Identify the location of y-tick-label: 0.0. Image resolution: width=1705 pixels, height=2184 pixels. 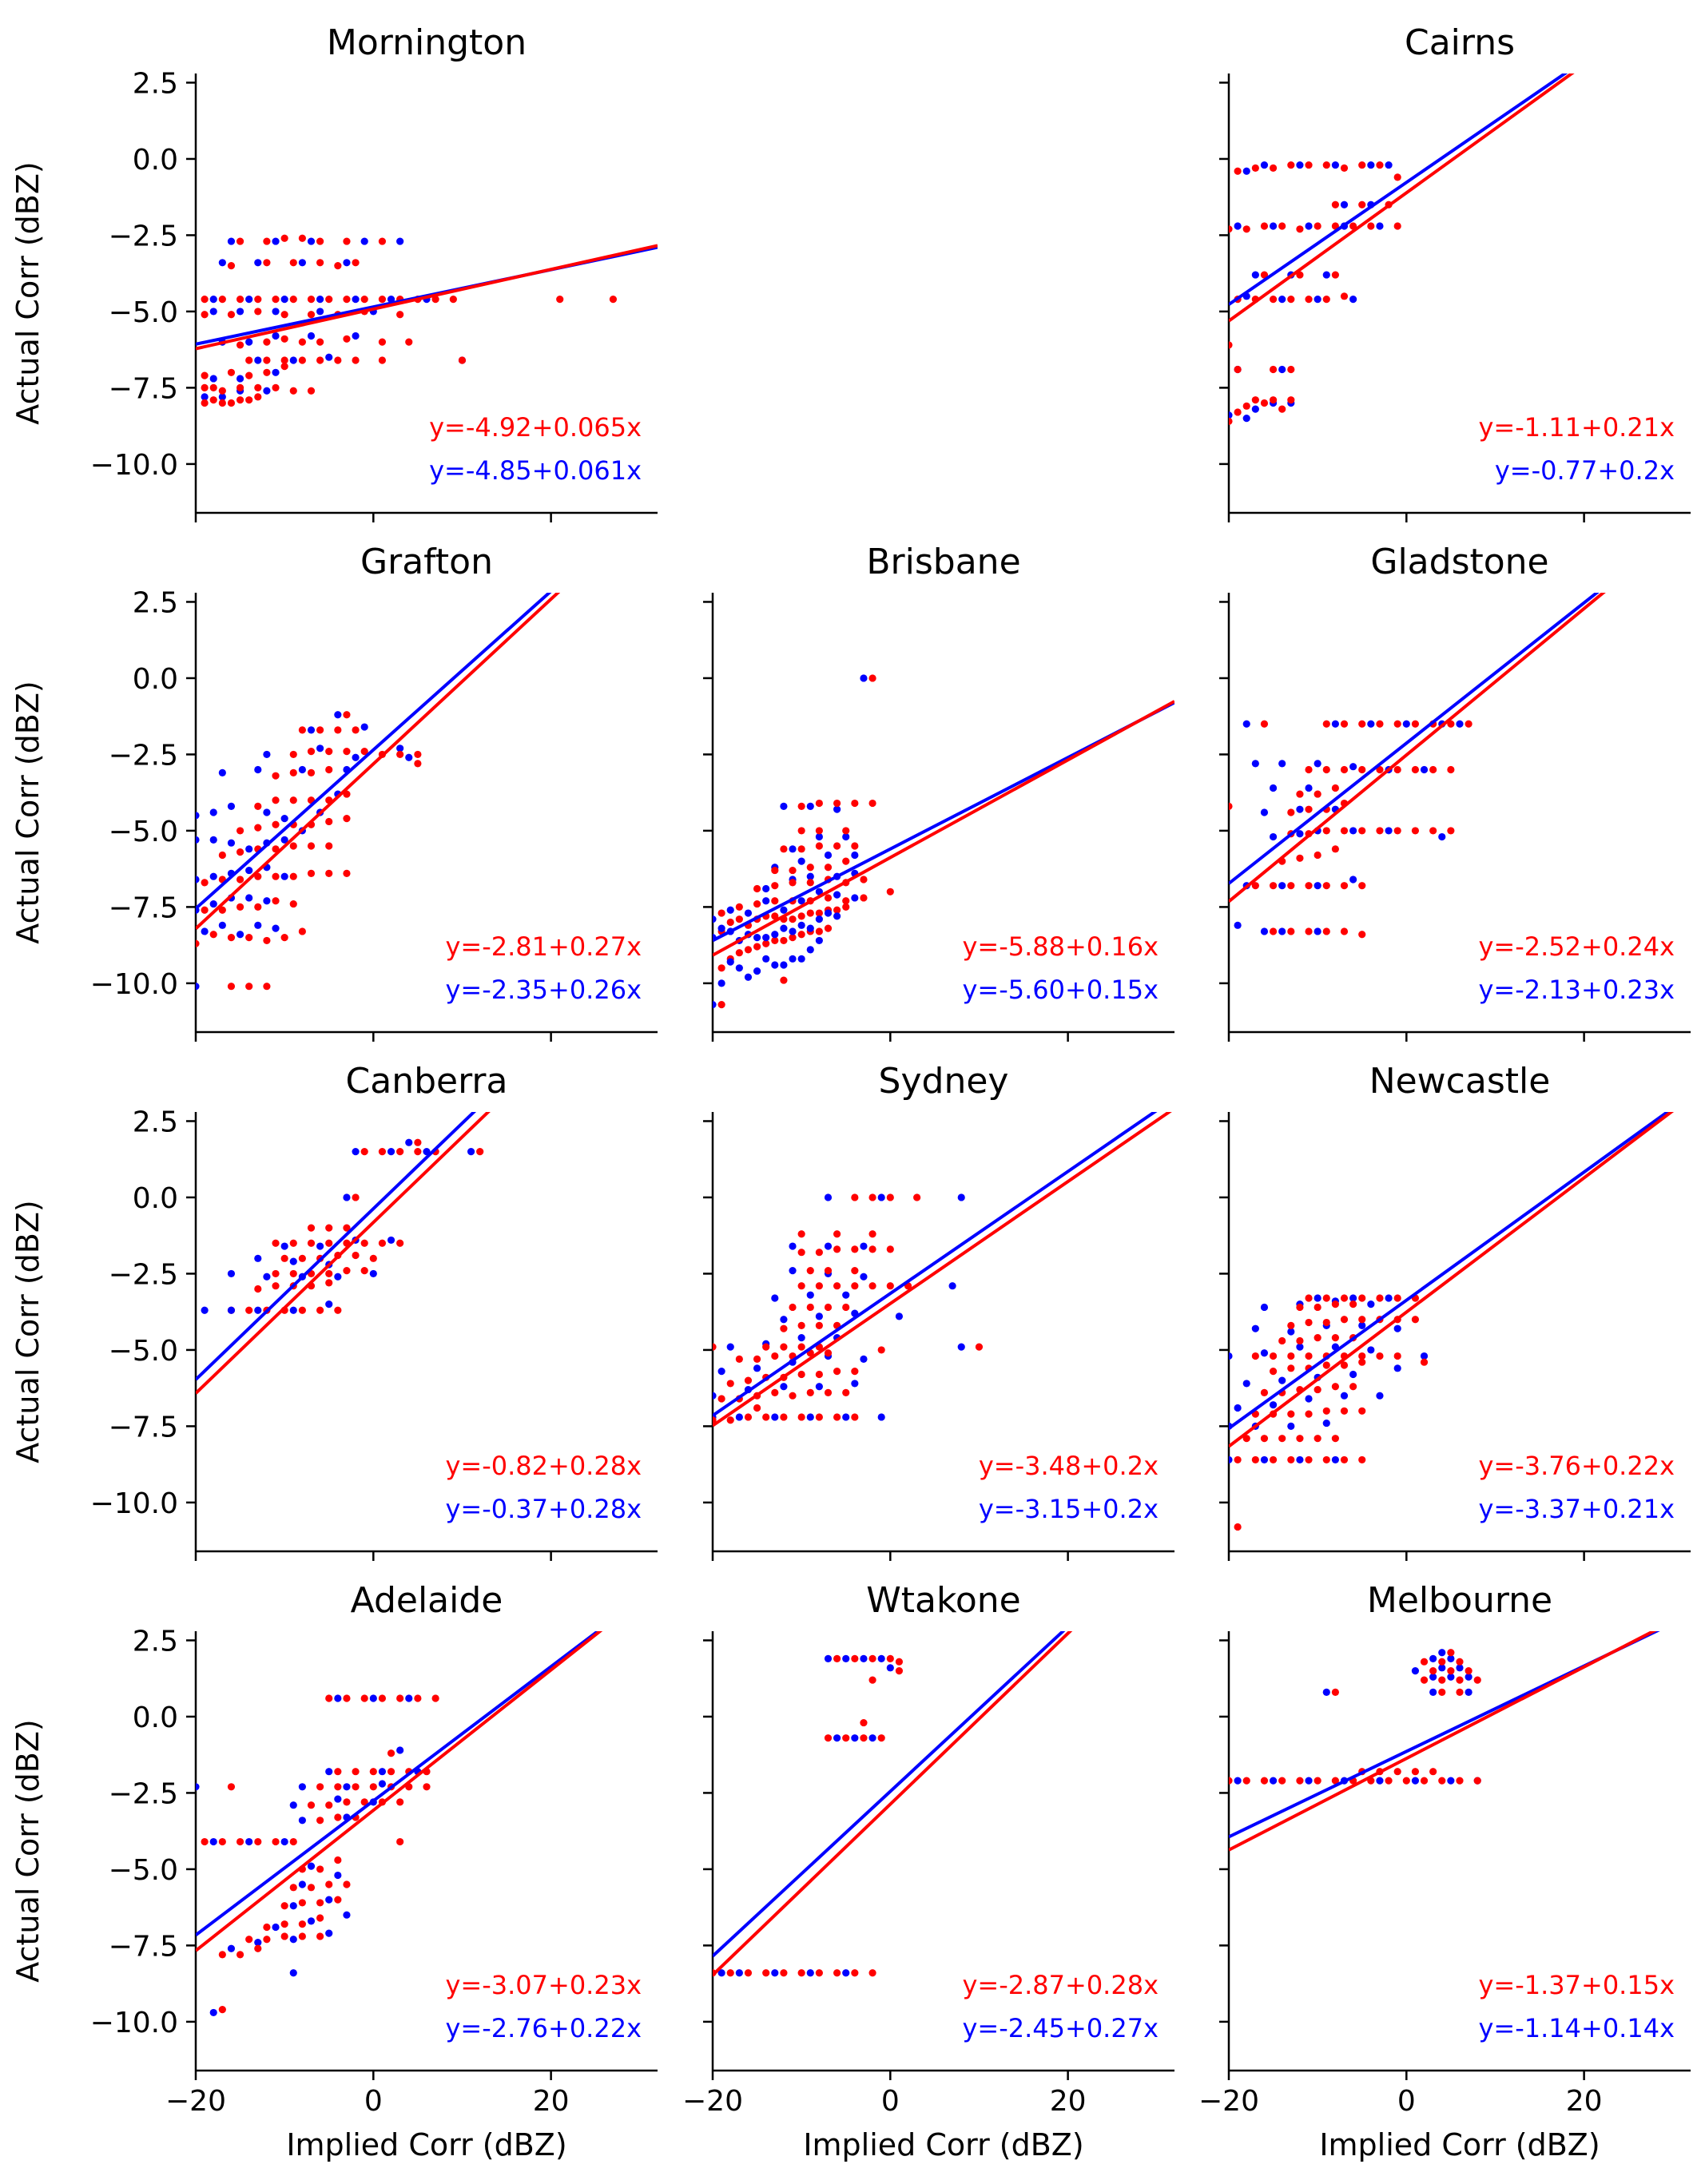
(156, 679).